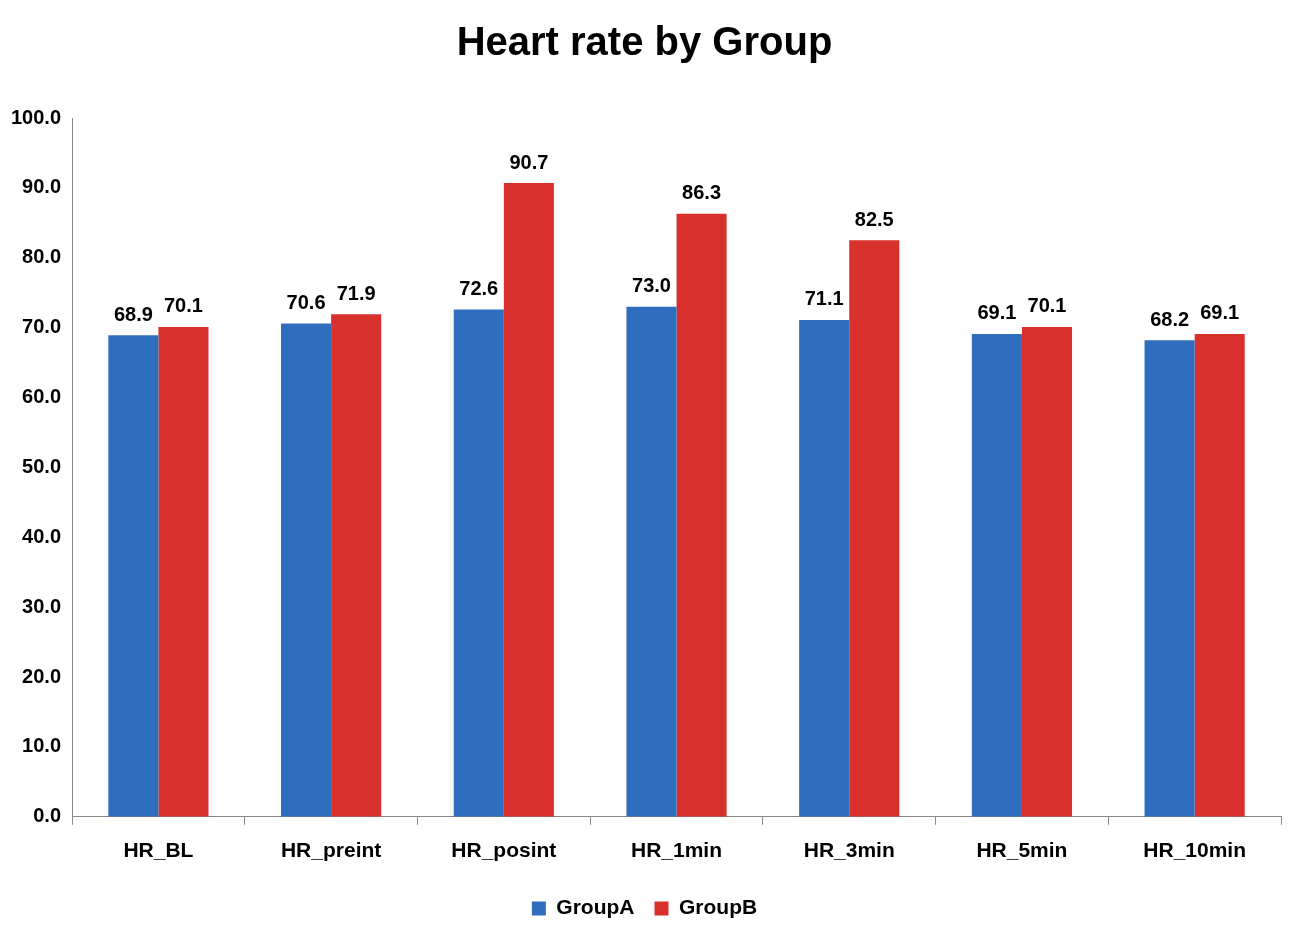 The height and width of the screenshot is (935, 1293). What do you see at coordinates (42, 745) in the screenshot?
I see `y-tick-label: 10.0` at bounding box center [42, 745].